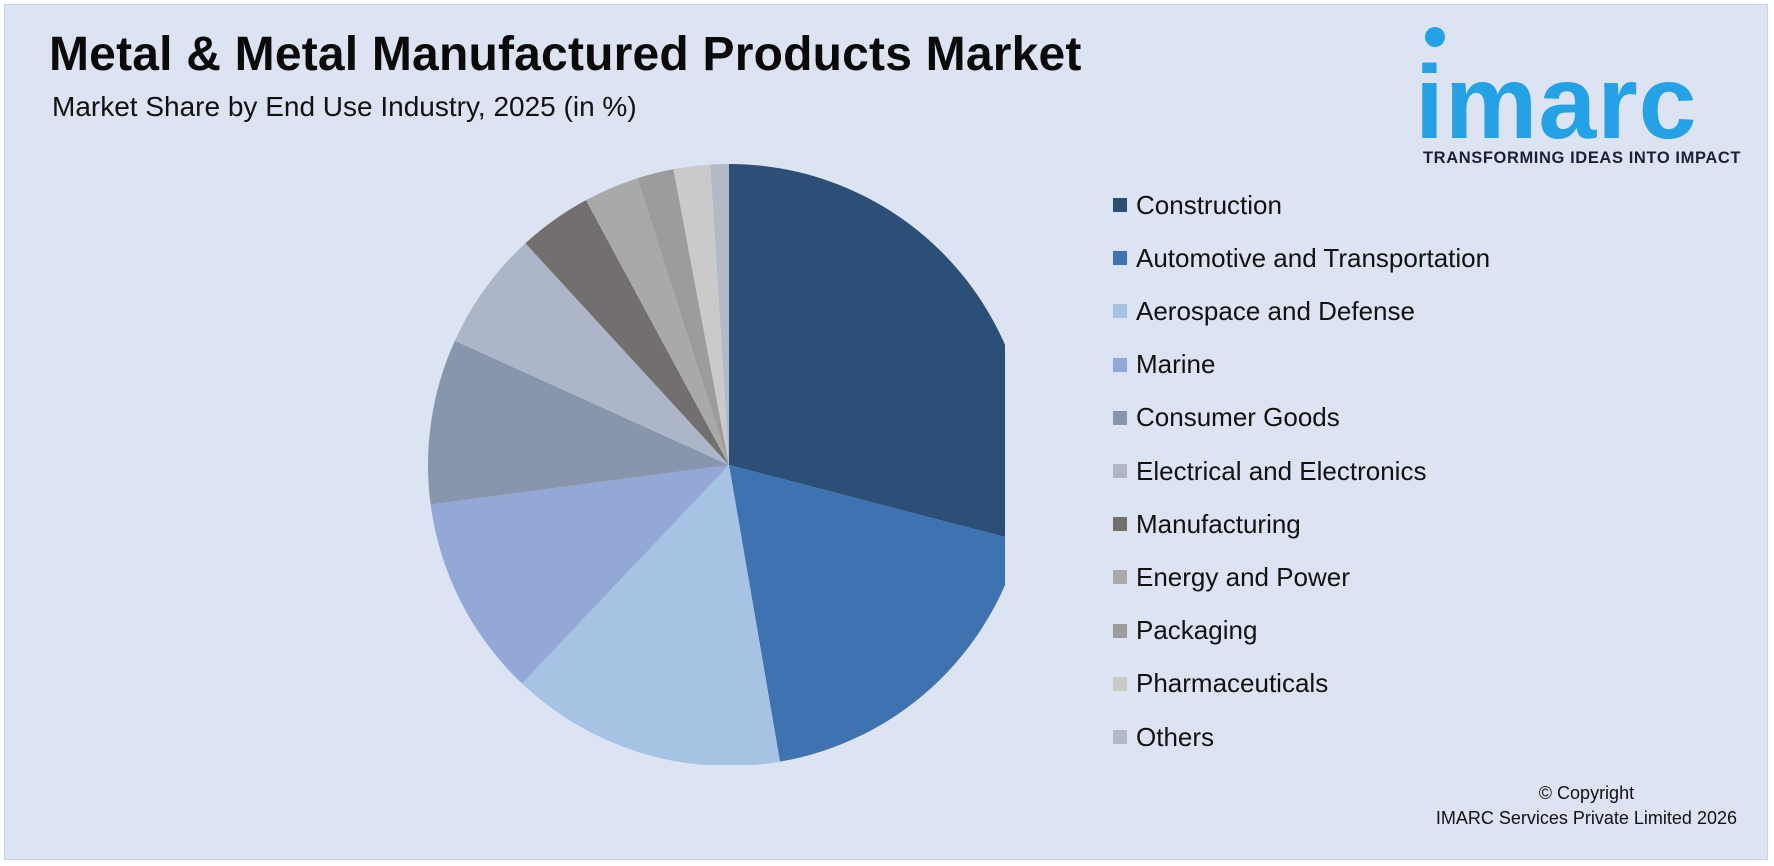 This screenshot has height=866, width=1774. I want to click on copyright-line-2: IMARC Services Private Limited 2026, so click(1586, 818).